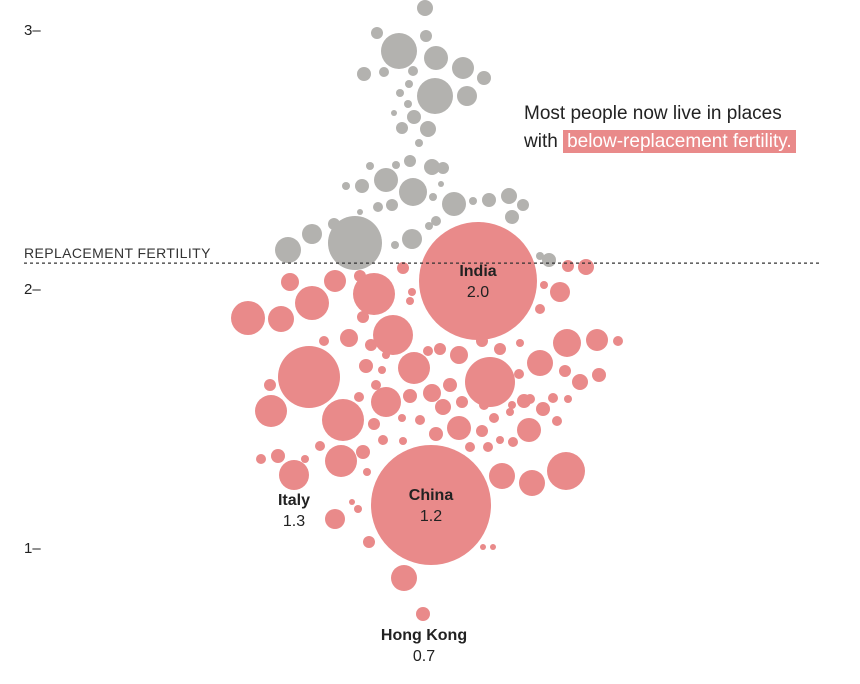 The height and width of the screenshot is (684, 860). Describe the element at coordinates (431, 516) in the screenshot. I see `label-china-value: 1.2` at that location.